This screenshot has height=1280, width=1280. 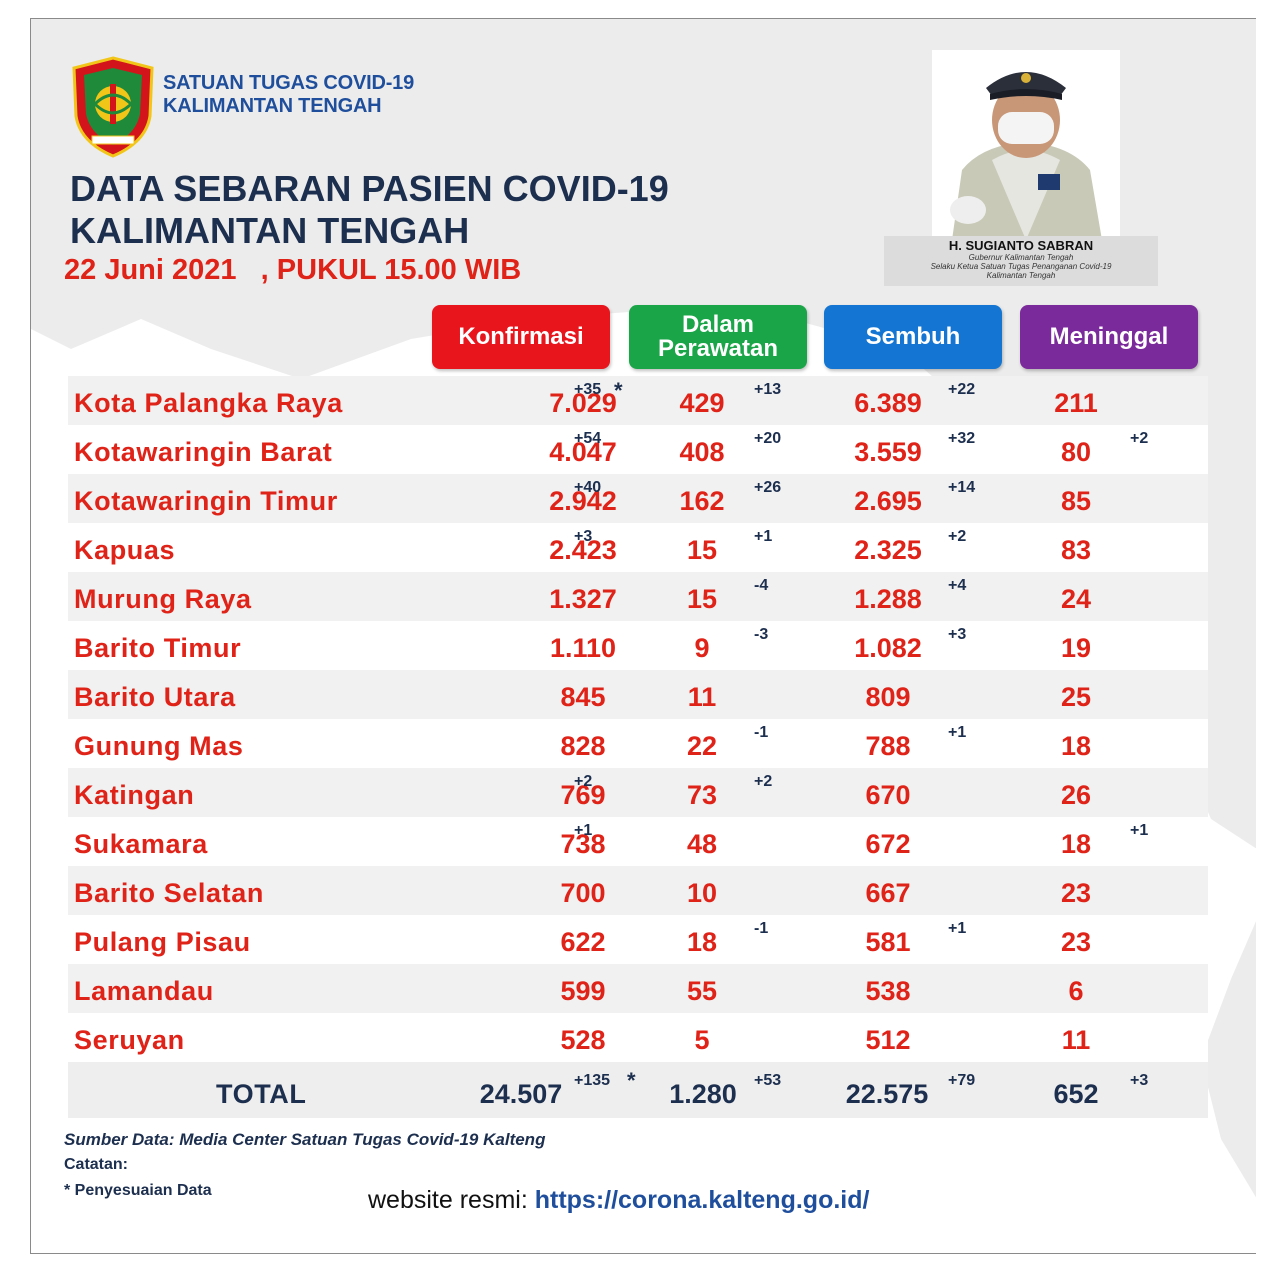 What do you see at coordinates (1076, 648) in the screenshot?
I see `meninggal-value: 19` at bounding box center [1076, 648].